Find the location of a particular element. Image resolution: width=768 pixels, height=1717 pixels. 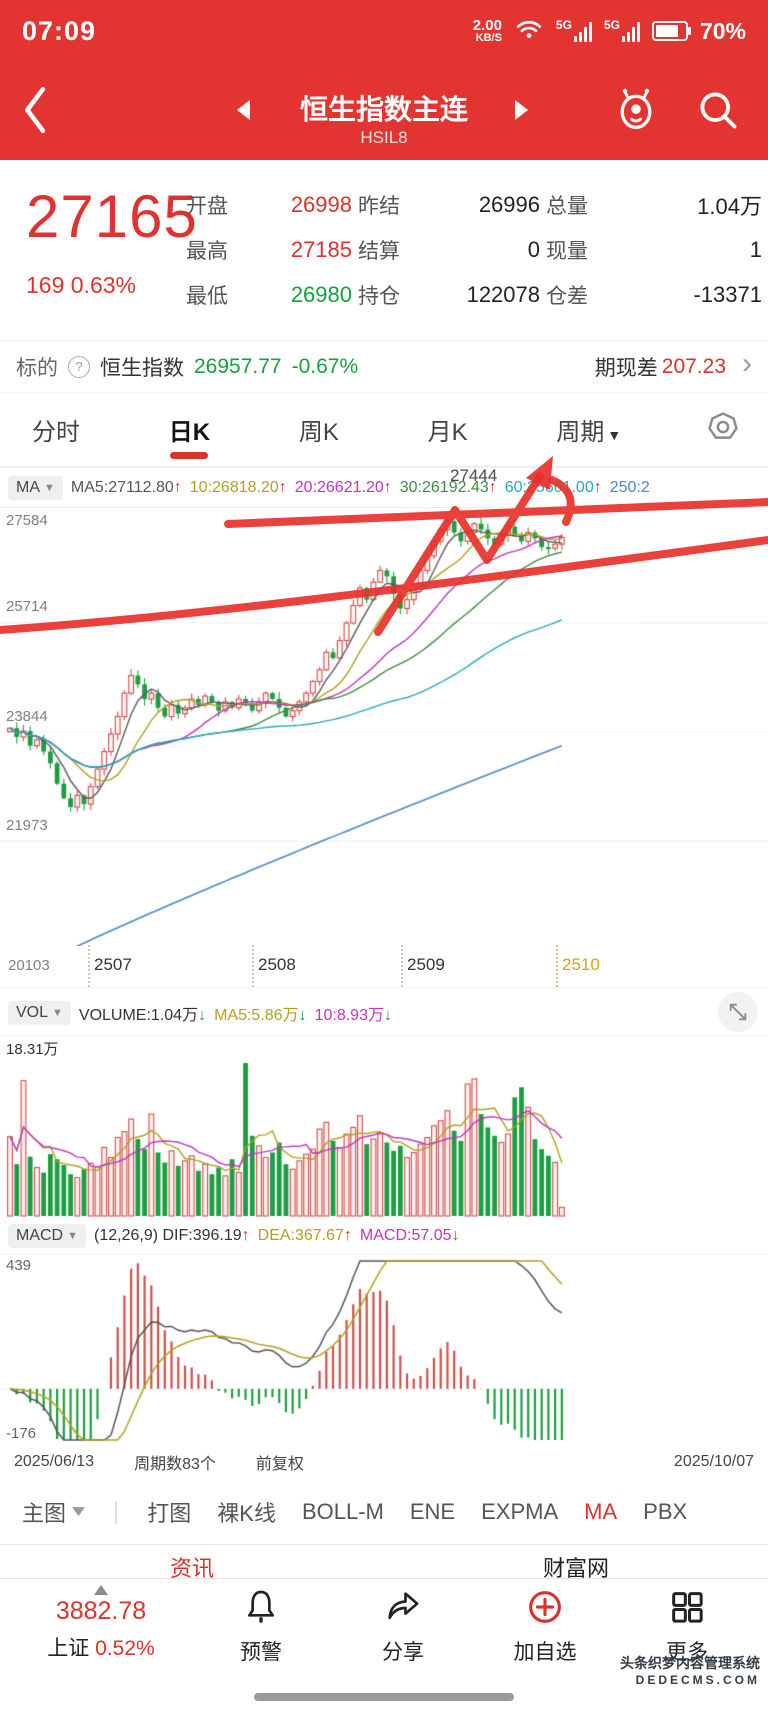

quote-field-label: 昨结 is located at coordinates (379, 206).